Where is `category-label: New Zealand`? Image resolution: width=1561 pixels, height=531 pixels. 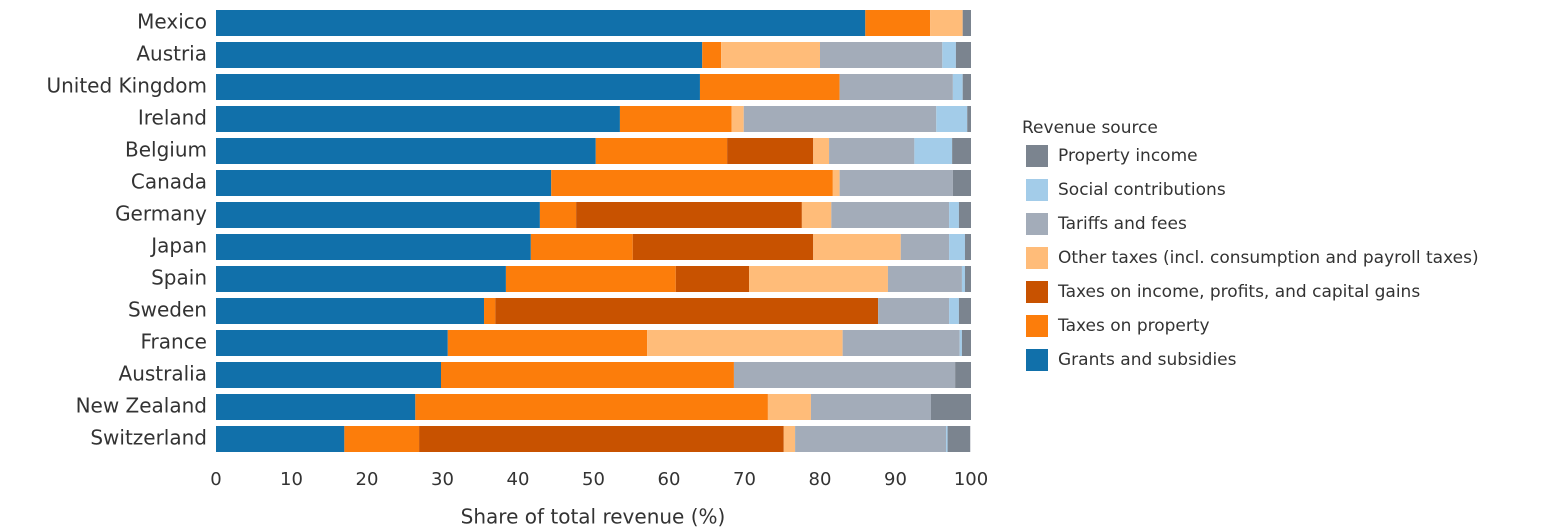
category-label: New Zealand is located at coordinates (141, 406).